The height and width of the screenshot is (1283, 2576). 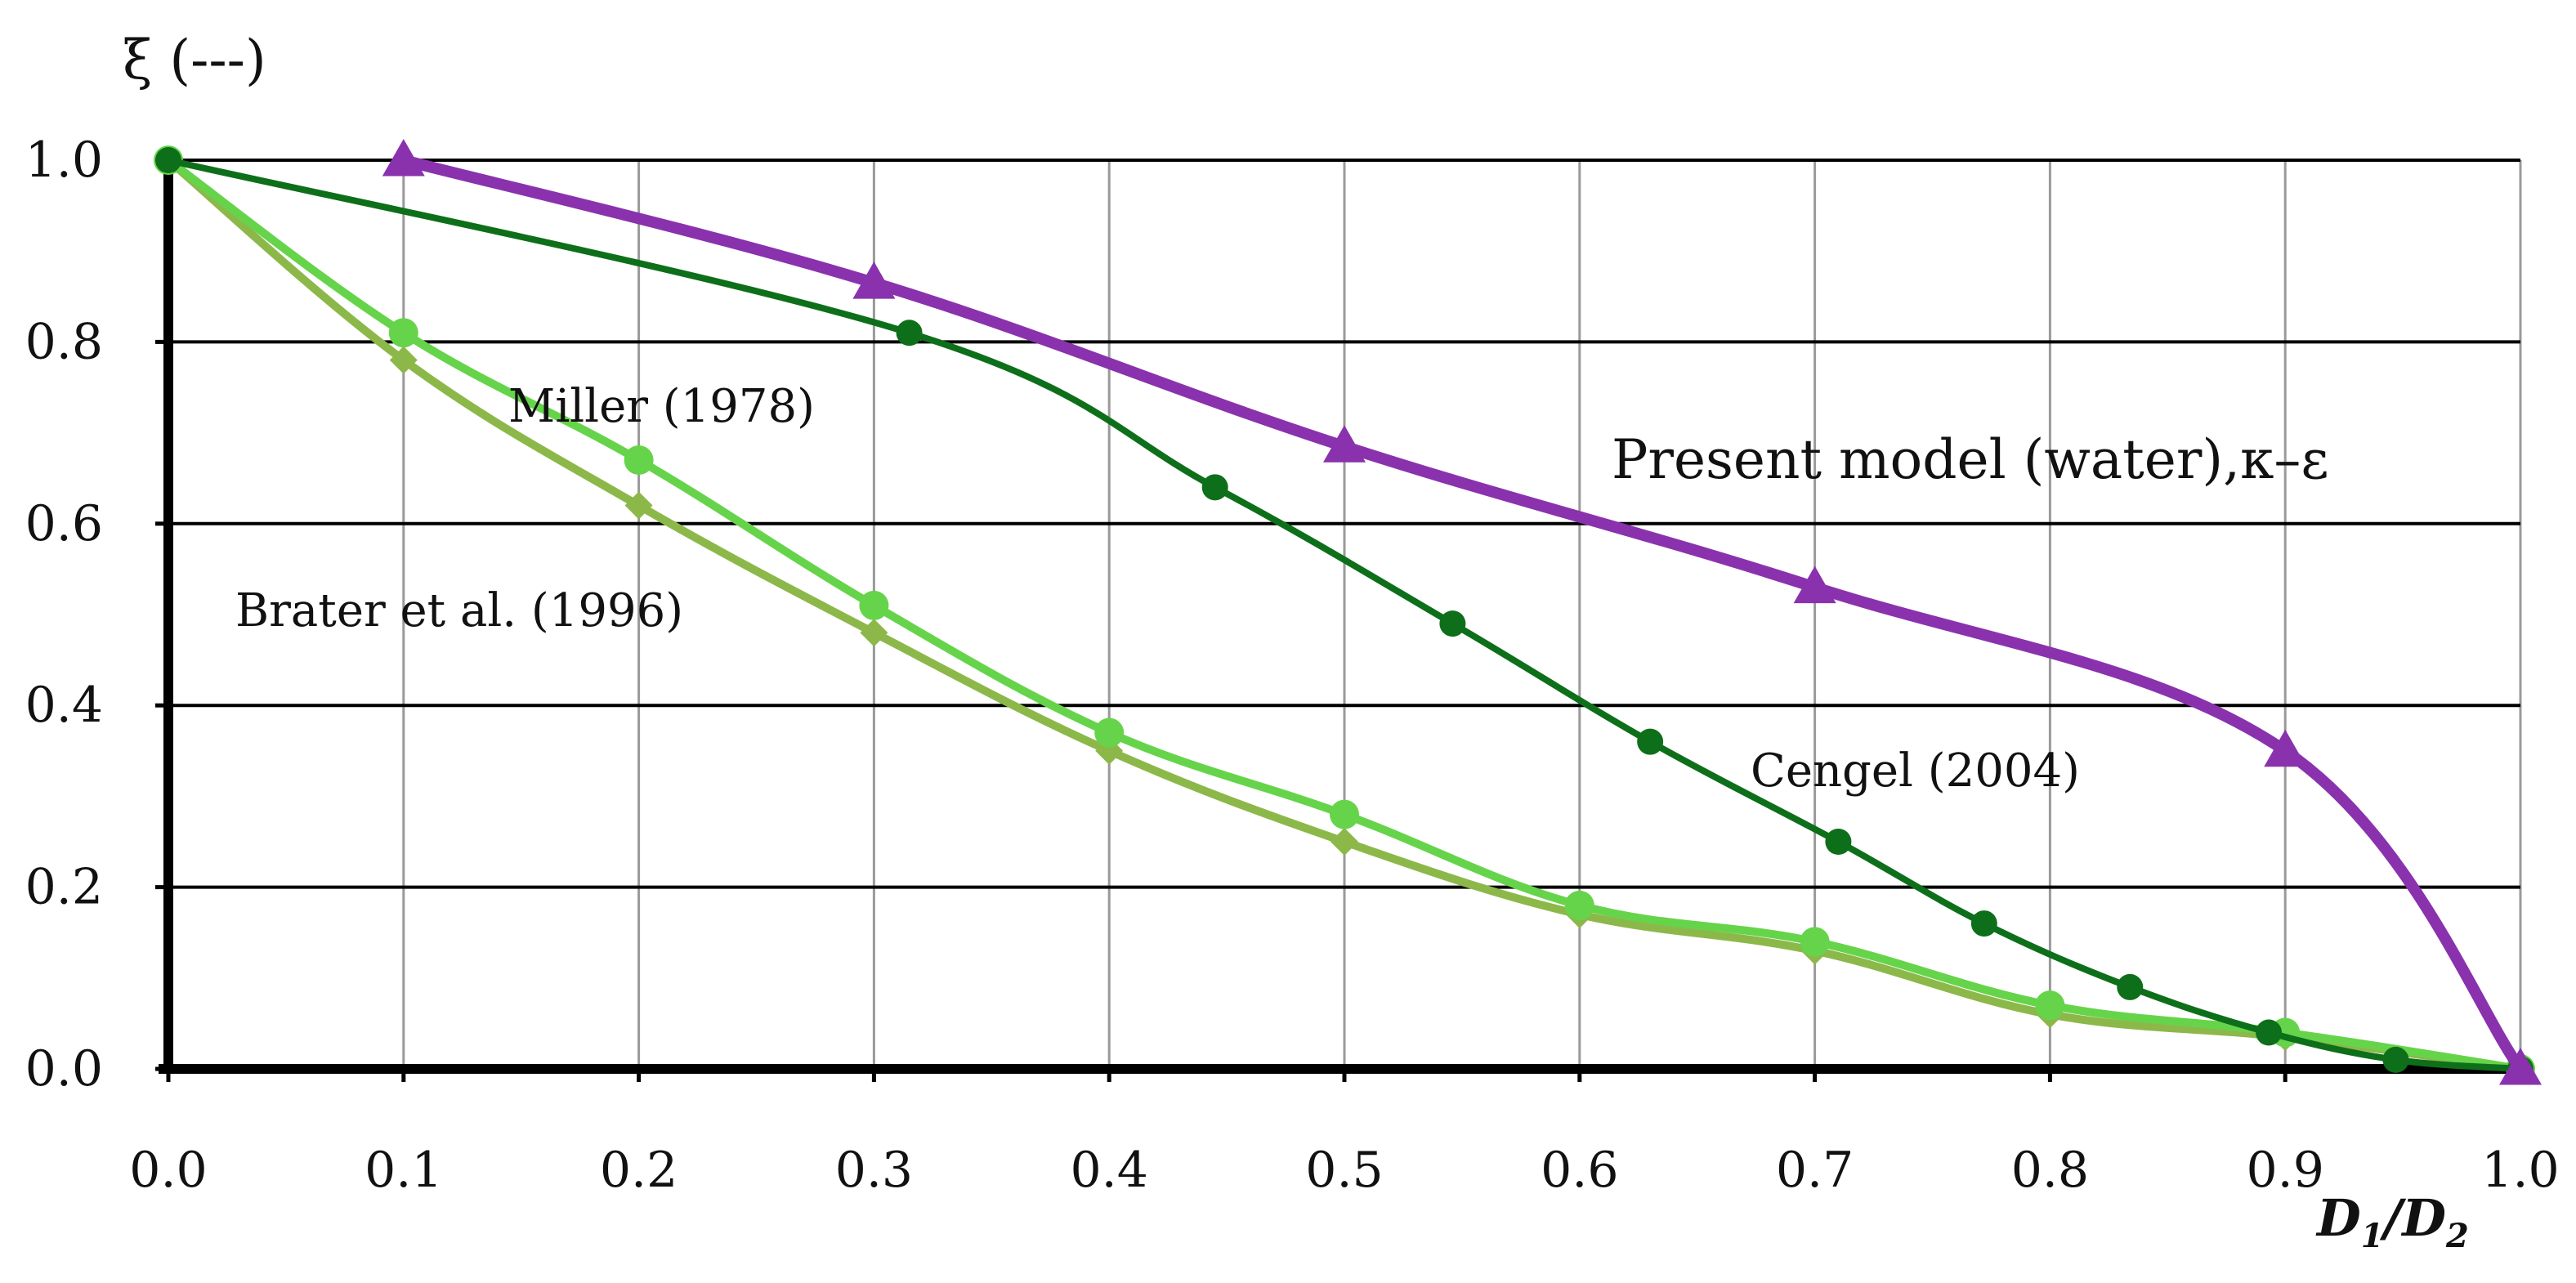 What do you see at coordinates (64, 887) in the screenshot?
I see `y-tick-label: 0.2` at bounding box center [64, 887].